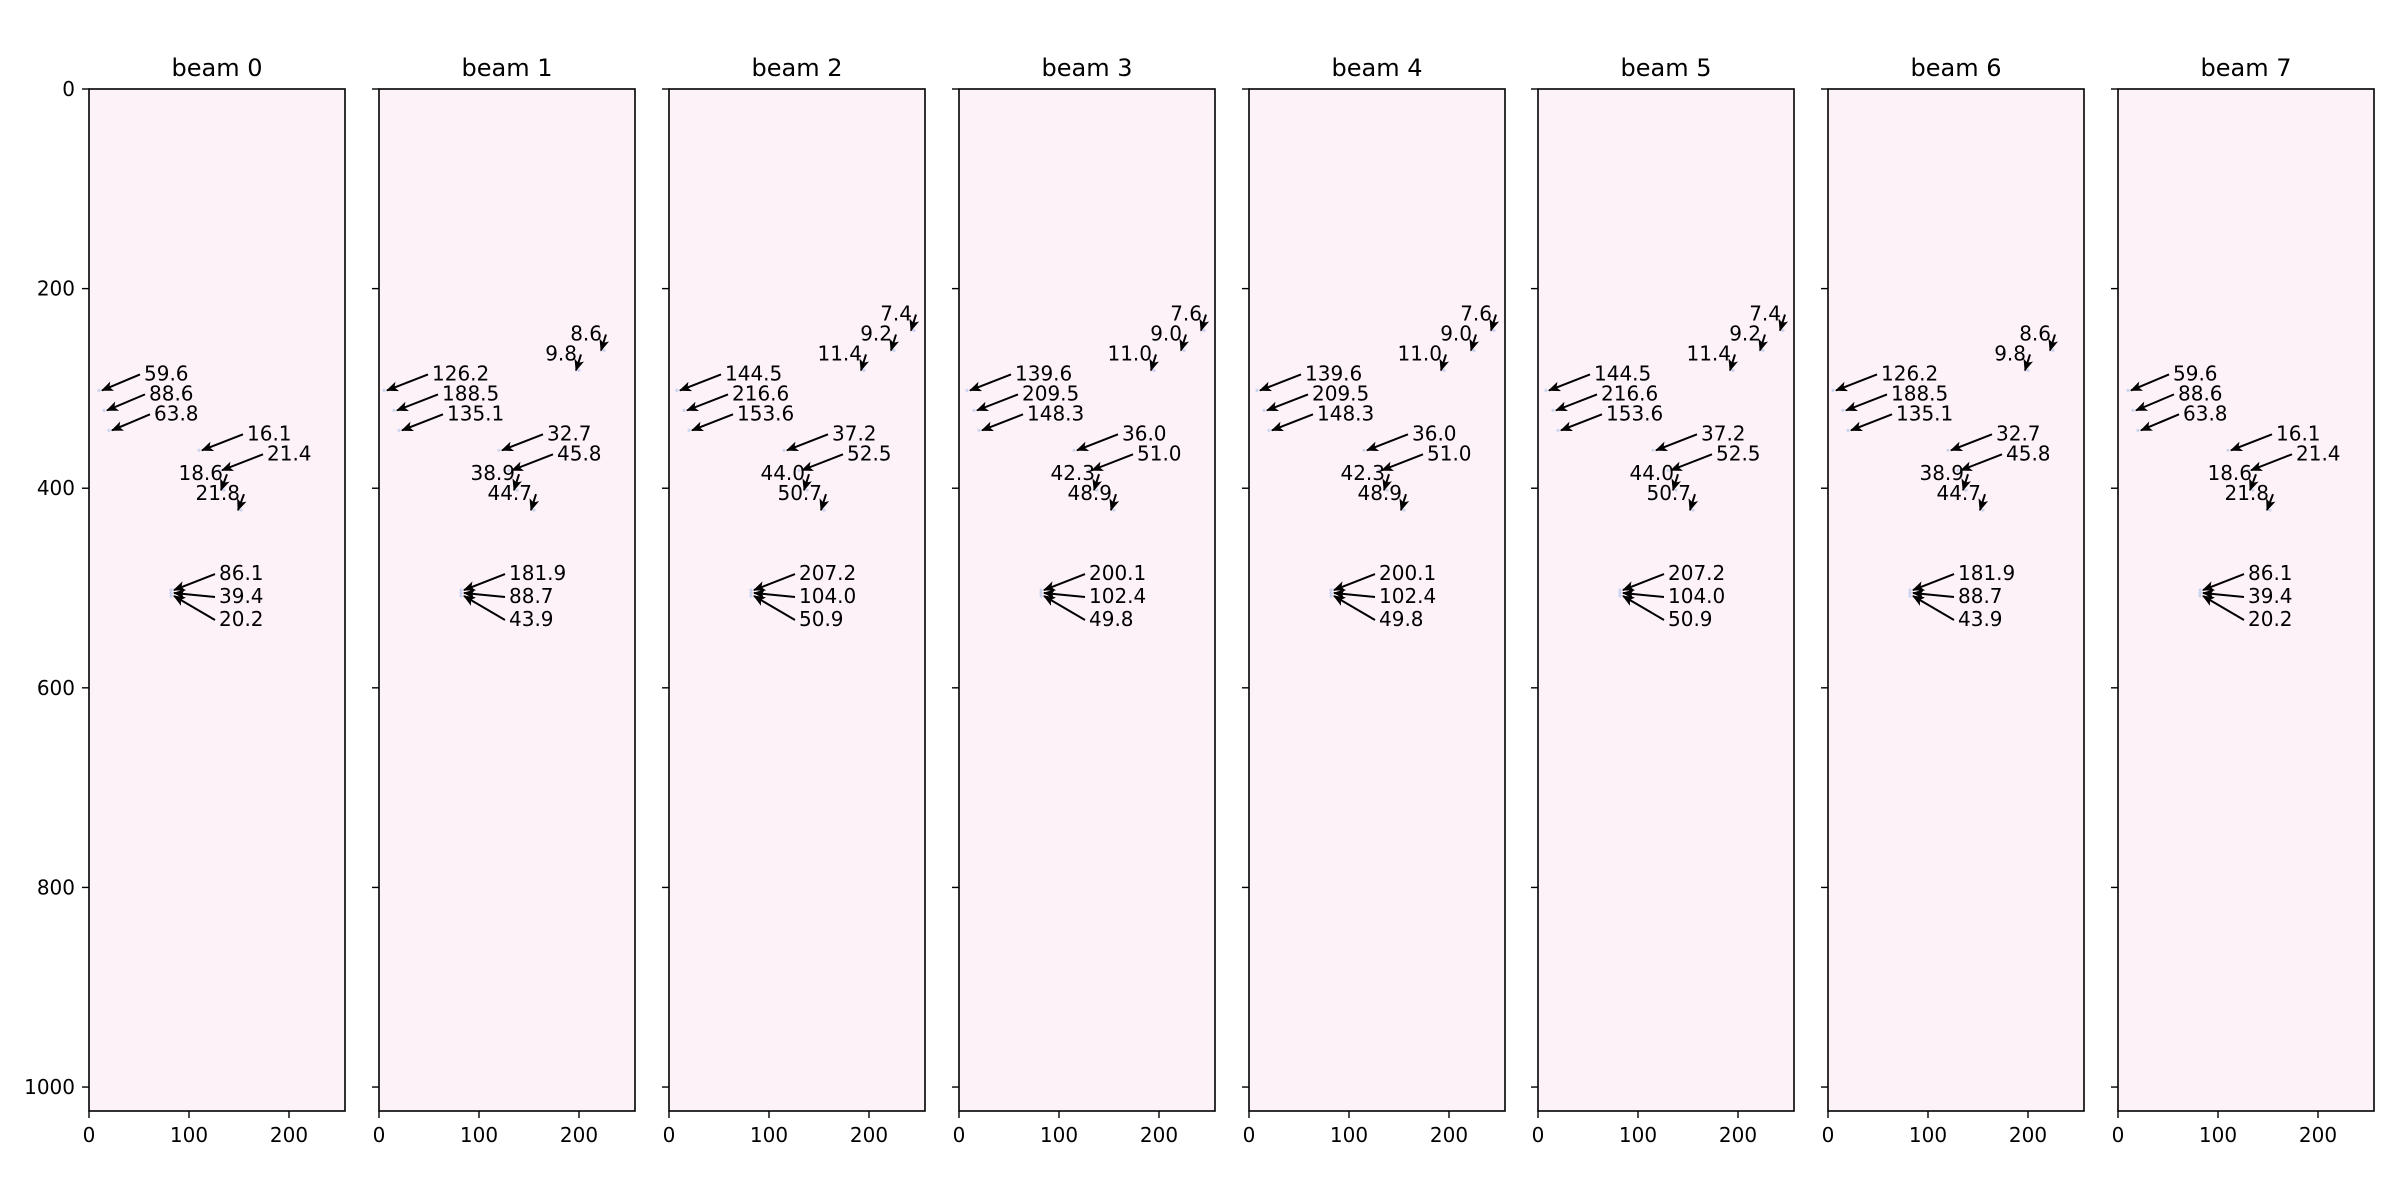  Describe the element at coordinates (1924, 413) in the screenshot. I see `annotation-label: 135.1` at that location.